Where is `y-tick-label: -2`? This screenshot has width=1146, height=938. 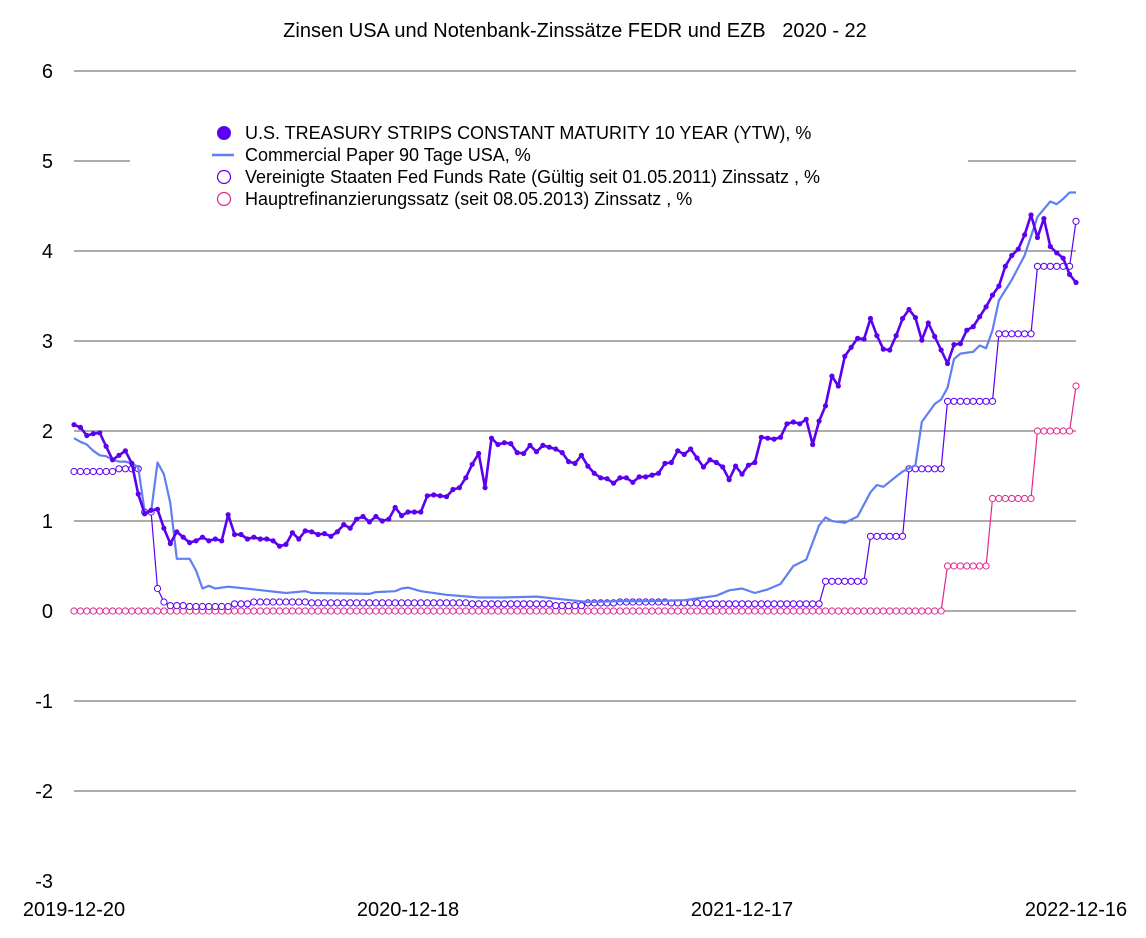 y-tick-label: -2 is located at coordinates (44, 792).